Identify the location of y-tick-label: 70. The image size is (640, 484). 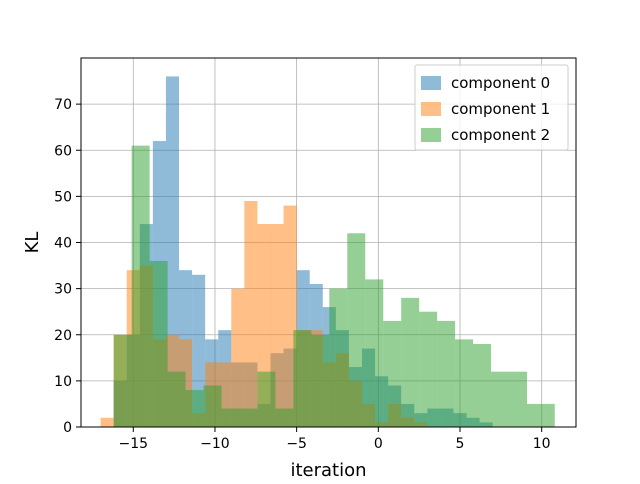
(63, 105).